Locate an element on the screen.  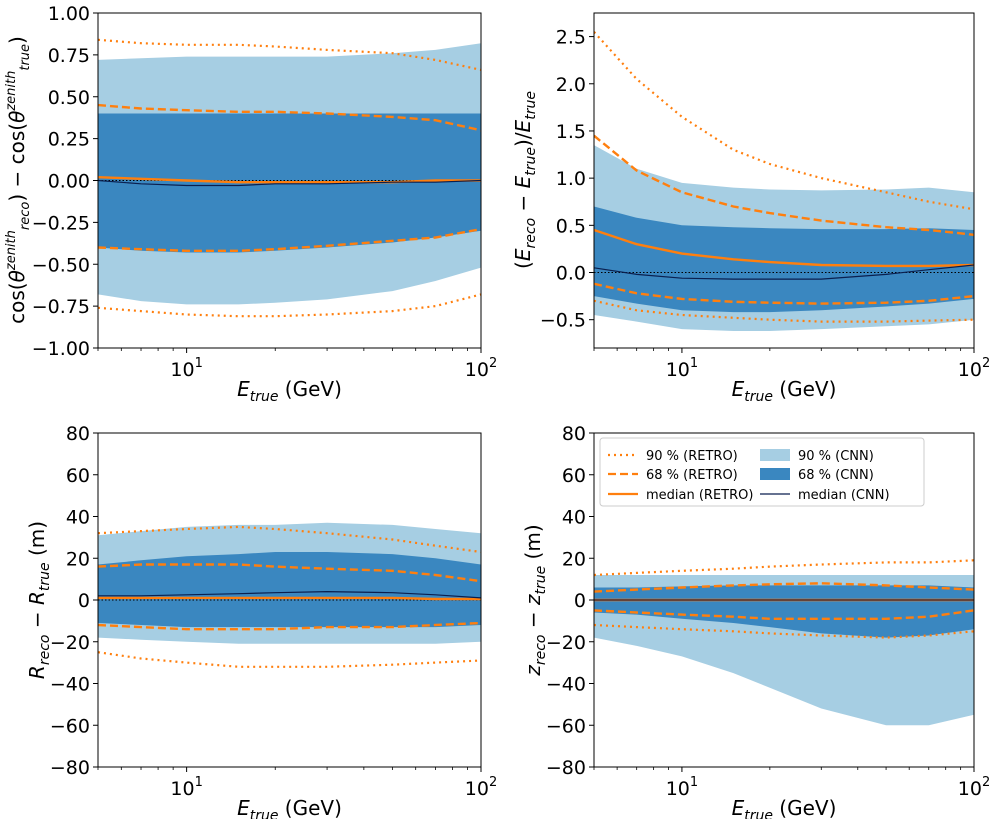
y-label-part: )/ is located at coordinates (523, 139).